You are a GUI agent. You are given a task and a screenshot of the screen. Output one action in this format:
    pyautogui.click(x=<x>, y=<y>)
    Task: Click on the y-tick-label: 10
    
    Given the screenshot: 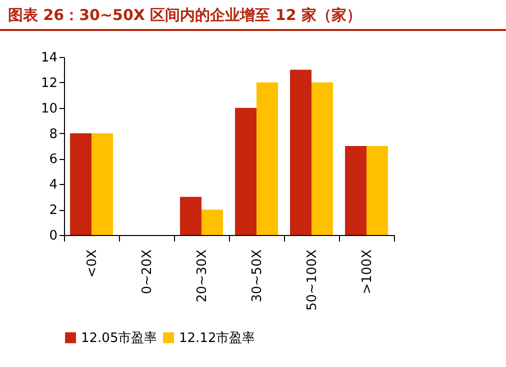 What is the action you would take?
    pyautogui.click(x=49, y=108)
    